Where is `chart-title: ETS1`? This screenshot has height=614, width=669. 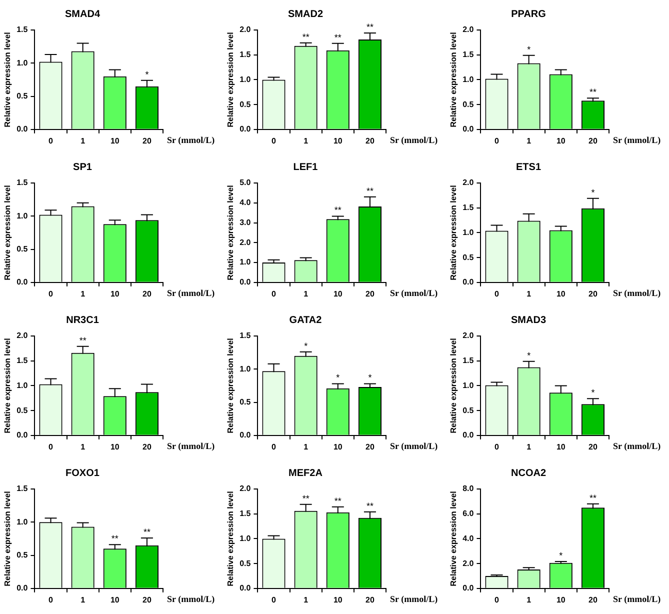
chart-title: ETS1 is located at coordinates (529, 167).